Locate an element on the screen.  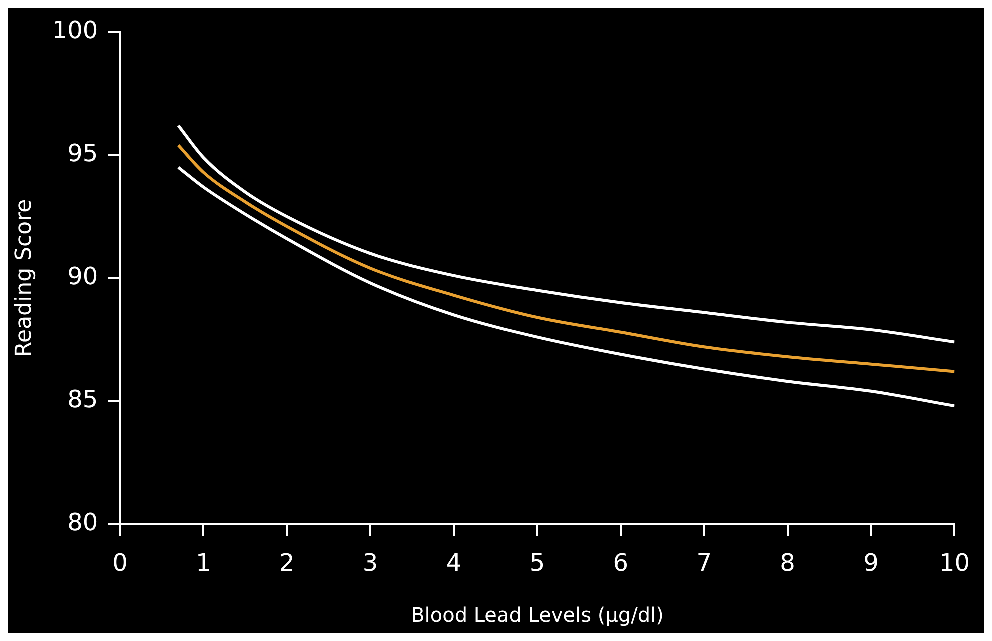
x-tick-label: 4 is located at coordinates (454, 562).